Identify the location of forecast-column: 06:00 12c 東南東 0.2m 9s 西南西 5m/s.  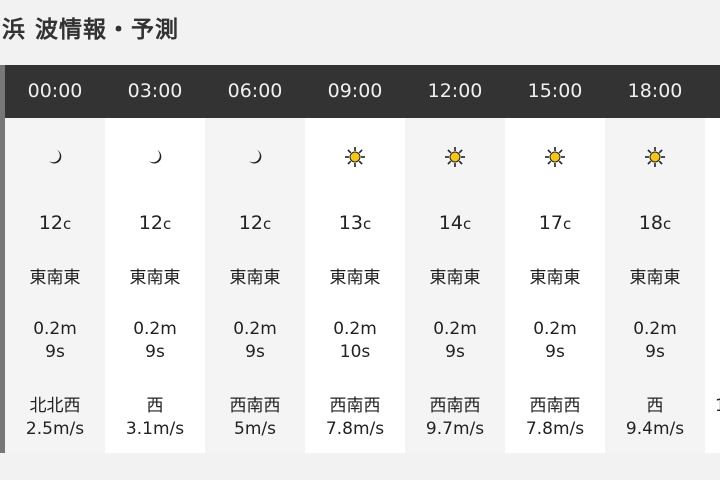
(255, 259).